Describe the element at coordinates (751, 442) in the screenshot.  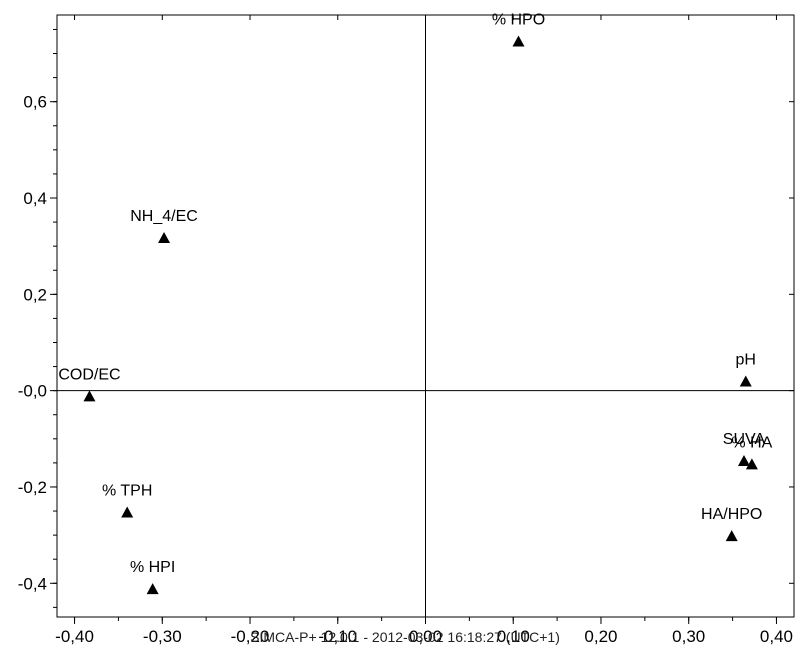
I see `data-point-label: % HA` at that location.